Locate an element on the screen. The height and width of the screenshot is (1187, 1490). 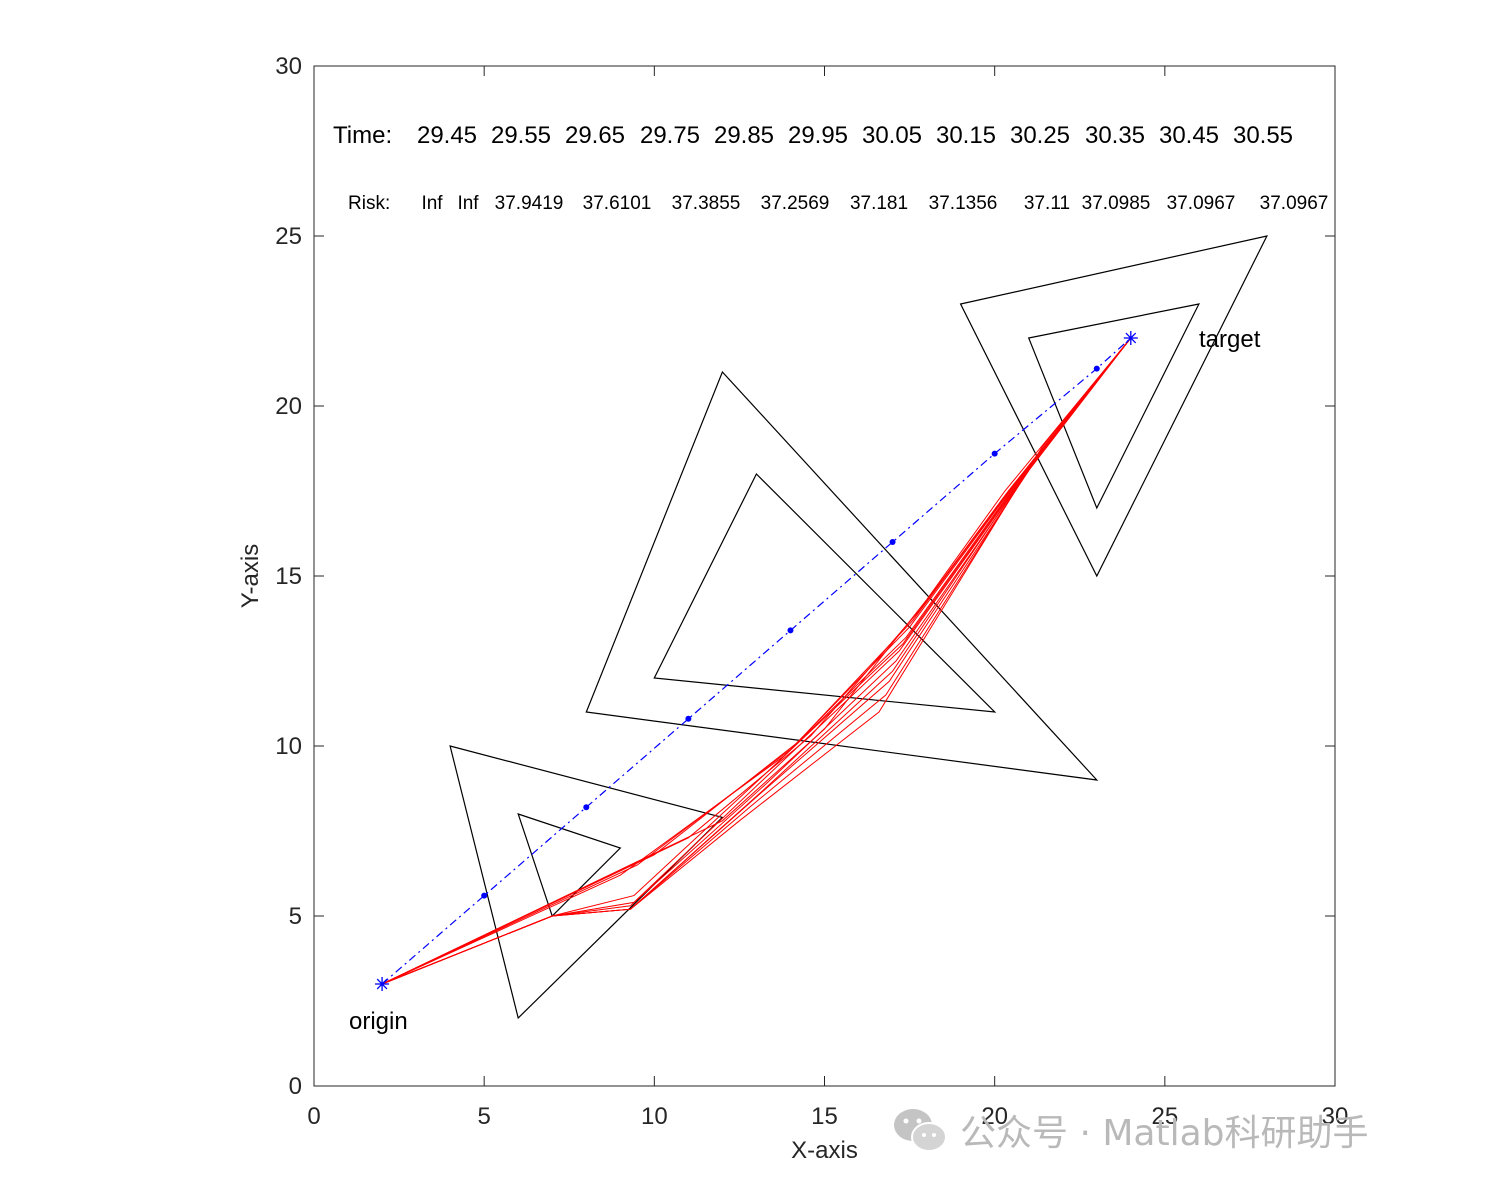
risk-value-11: 37.0967 is located at coordinates (1201, 203).